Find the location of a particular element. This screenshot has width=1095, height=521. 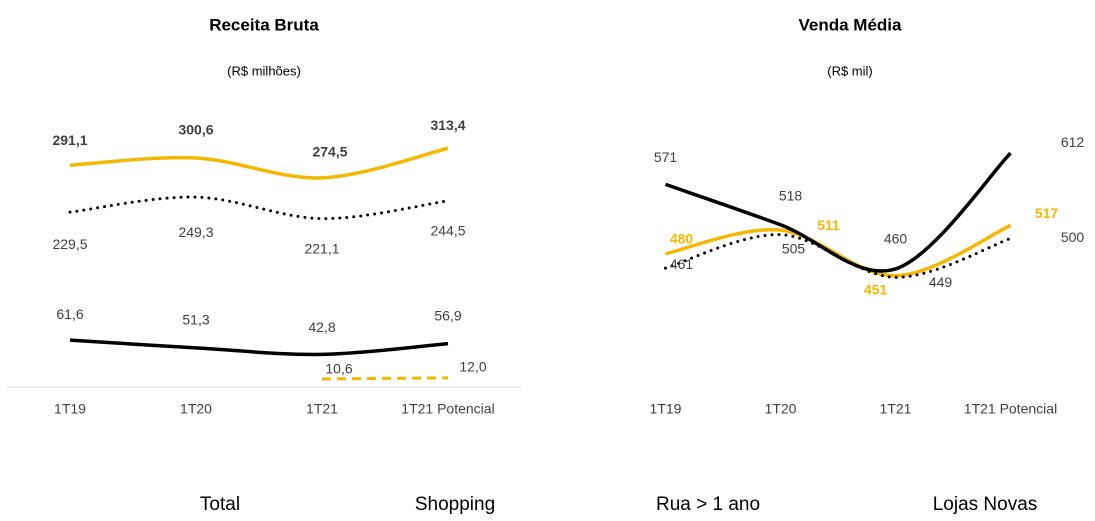

data-label: 61,6 is located at coordinates (69, 314).